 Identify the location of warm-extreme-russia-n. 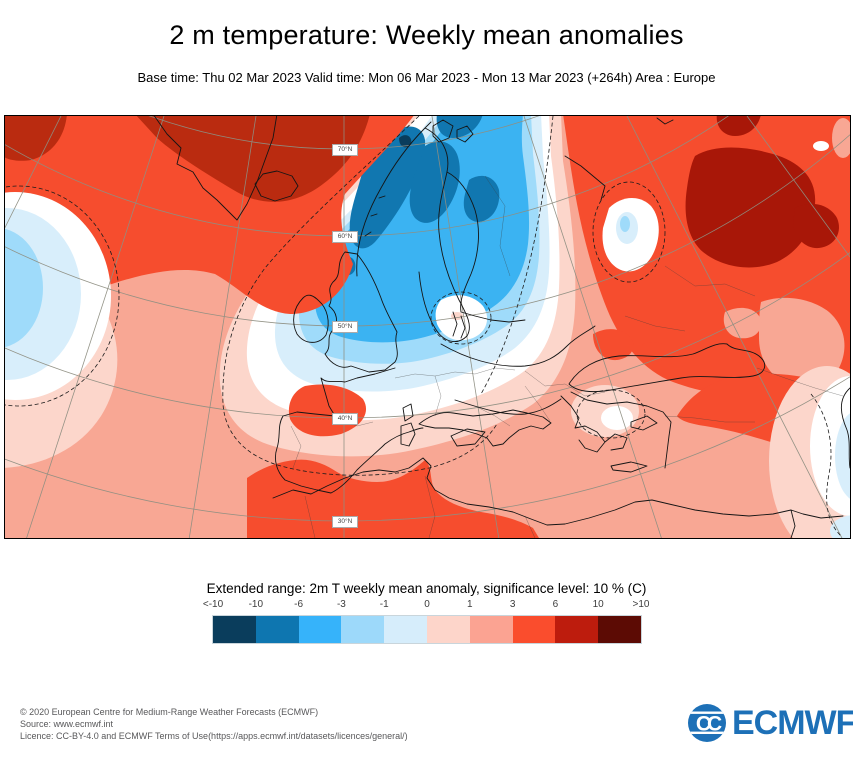
(738, 126).